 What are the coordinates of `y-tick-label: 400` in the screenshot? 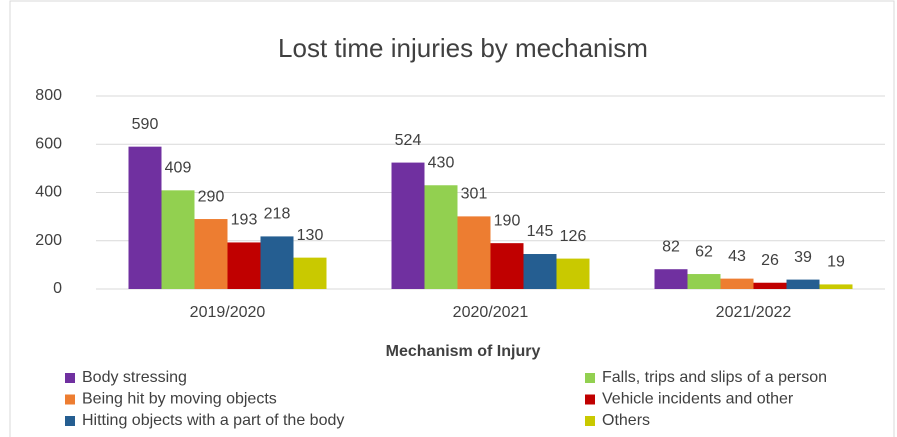 It's located at (48, 192).